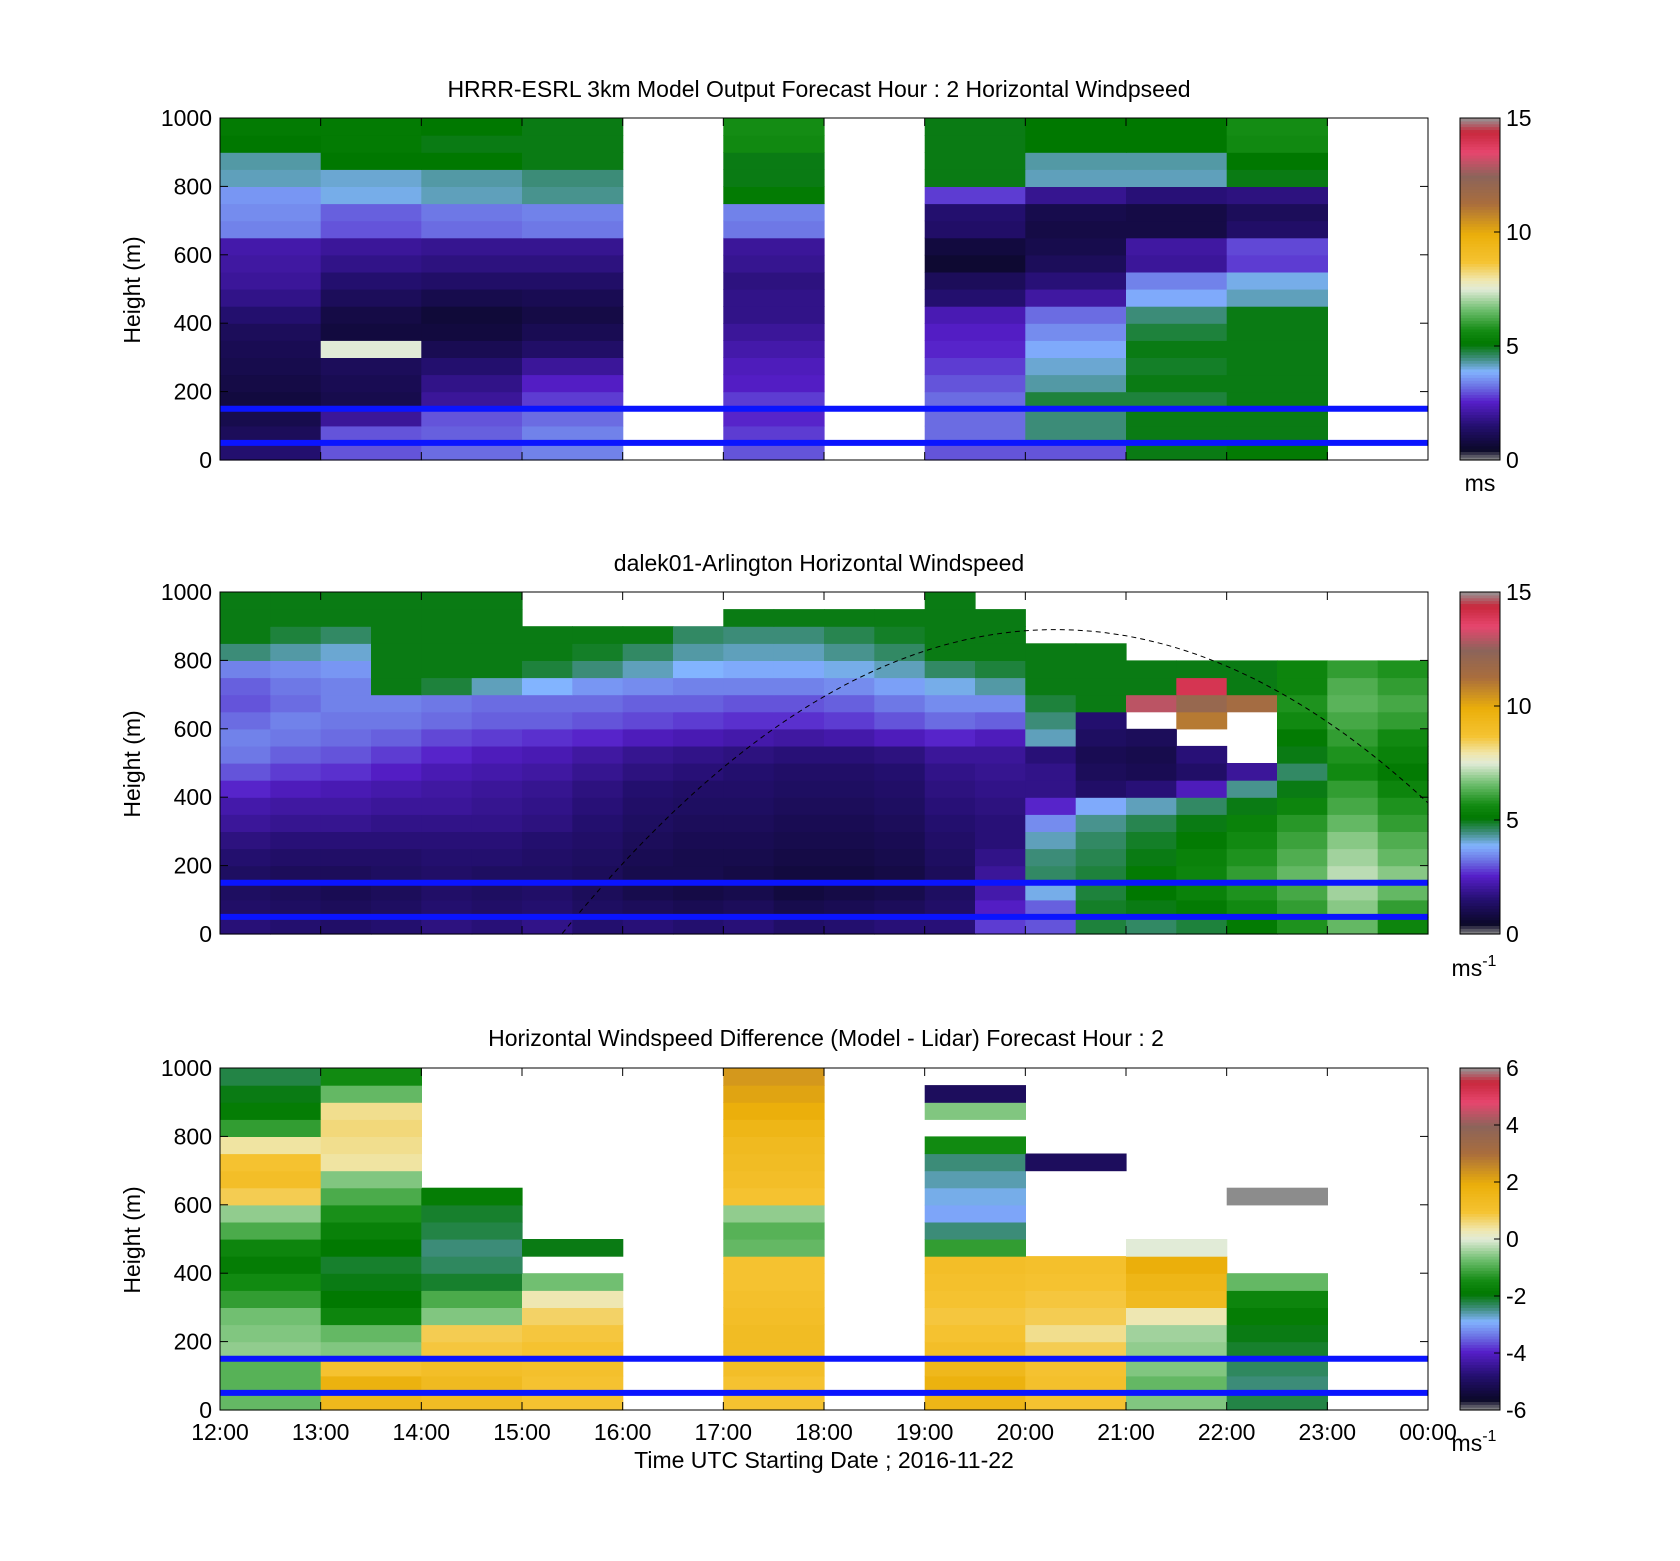 The image size is (1680, 1561). I want to click on panel-lidar-colorbar-unit: ms-1, so click(1474, 967).